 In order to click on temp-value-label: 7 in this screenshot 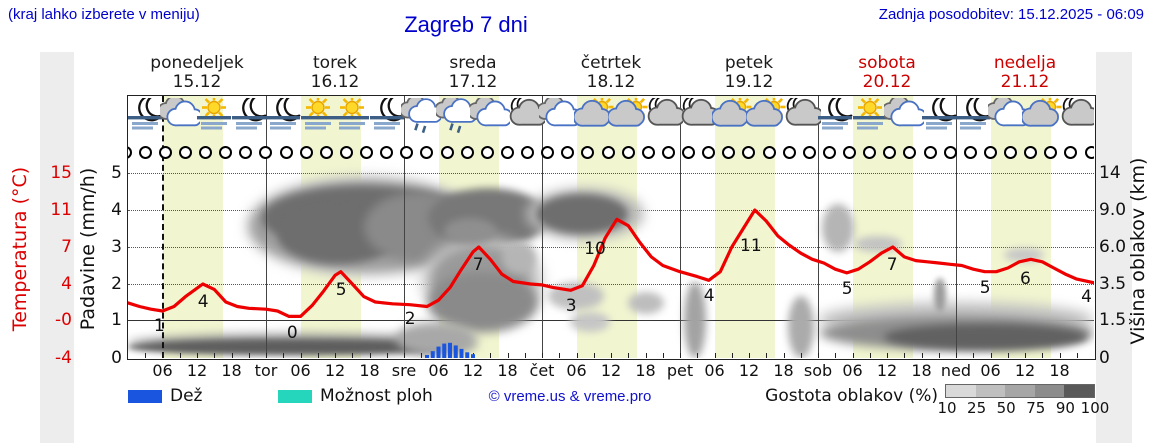, I will do `click(892, 265)`.